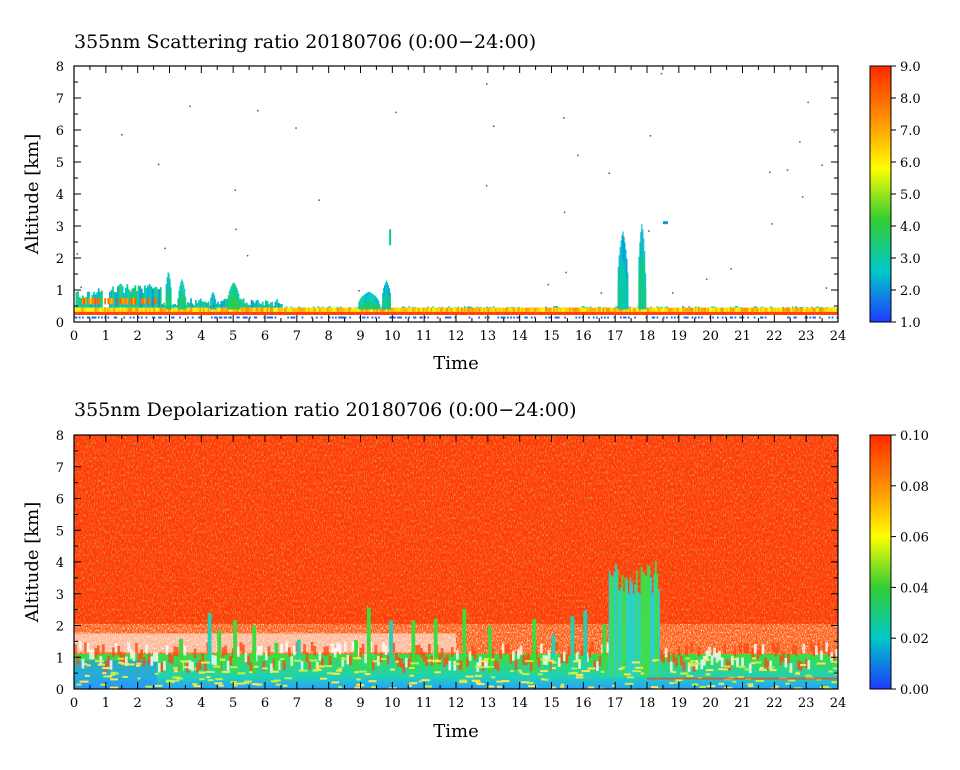  What do you see at coordinates (910, 259) in the screenshot?
I see `colorbar-tick-label: 3.0` at bounding box center [910, 259].